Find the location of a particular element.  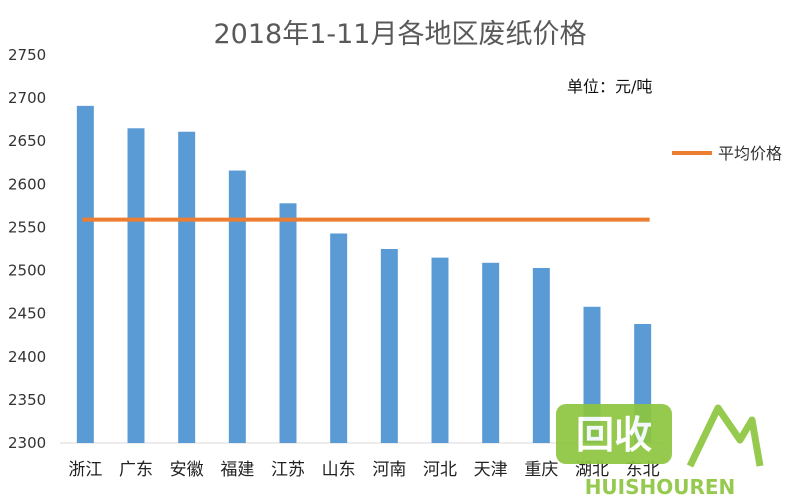

x-category-label: 天津 is located at coordinates (491, 470).